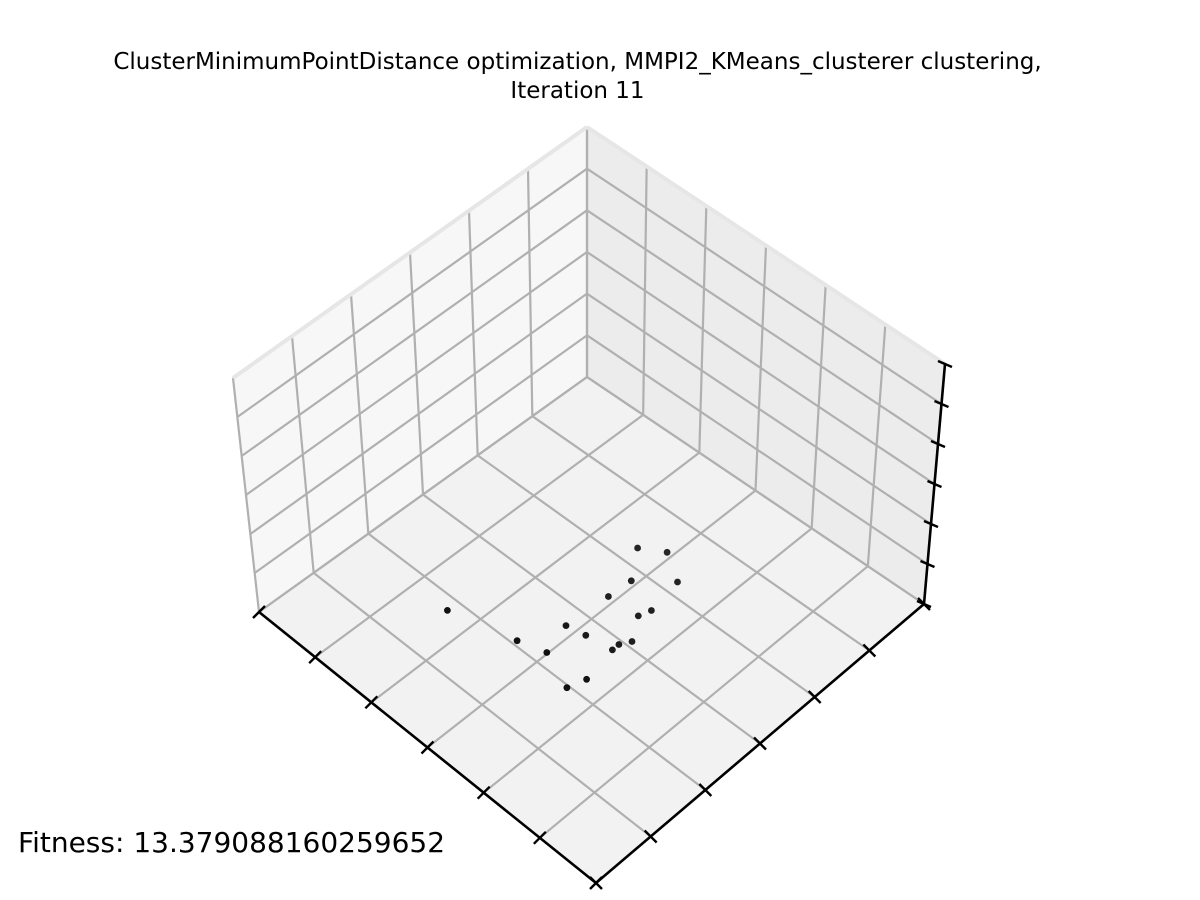 The width and height of the screenshot is (1200, 900). I want to click on floor-grid-line, so click(482, 704).